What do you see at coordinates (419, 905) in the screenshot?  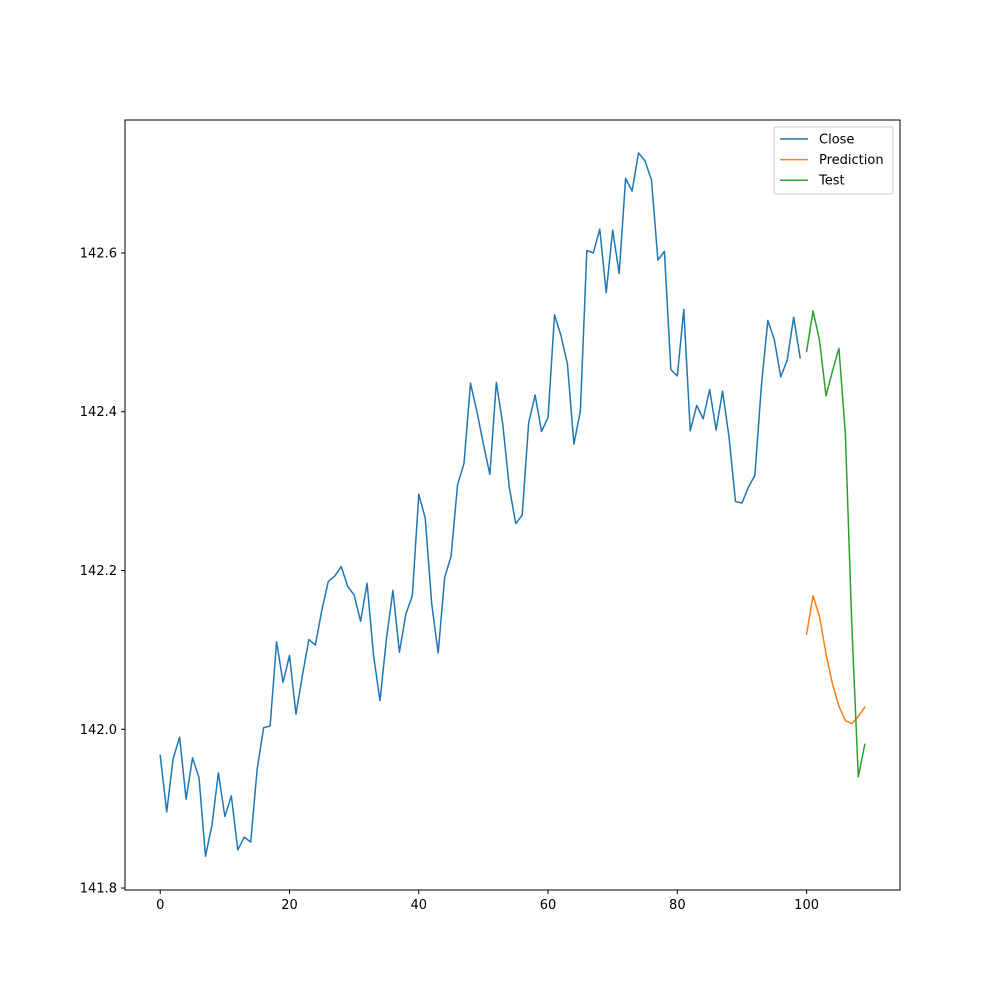 I see `x-tick-label: 40` at bounding box center [419, 905].